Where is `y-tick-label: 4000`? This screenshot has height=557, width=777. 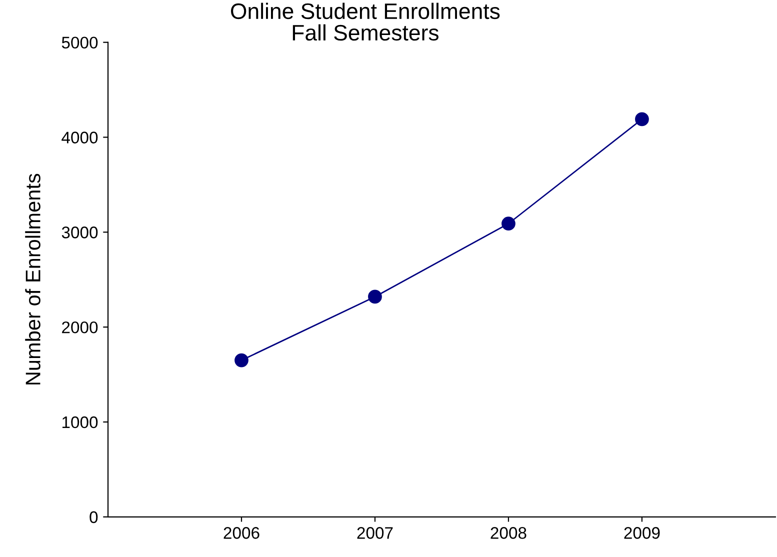
y-tick-label: 4000 is located at coordinates (80, 138).